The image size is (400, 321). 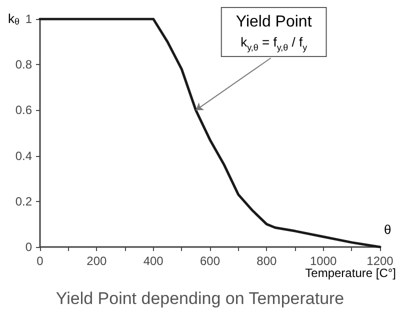 What do you see at coordinates (40, 261) in the screenshot?
I see `x-tick-label: 0` at bounding box center [40, 261].